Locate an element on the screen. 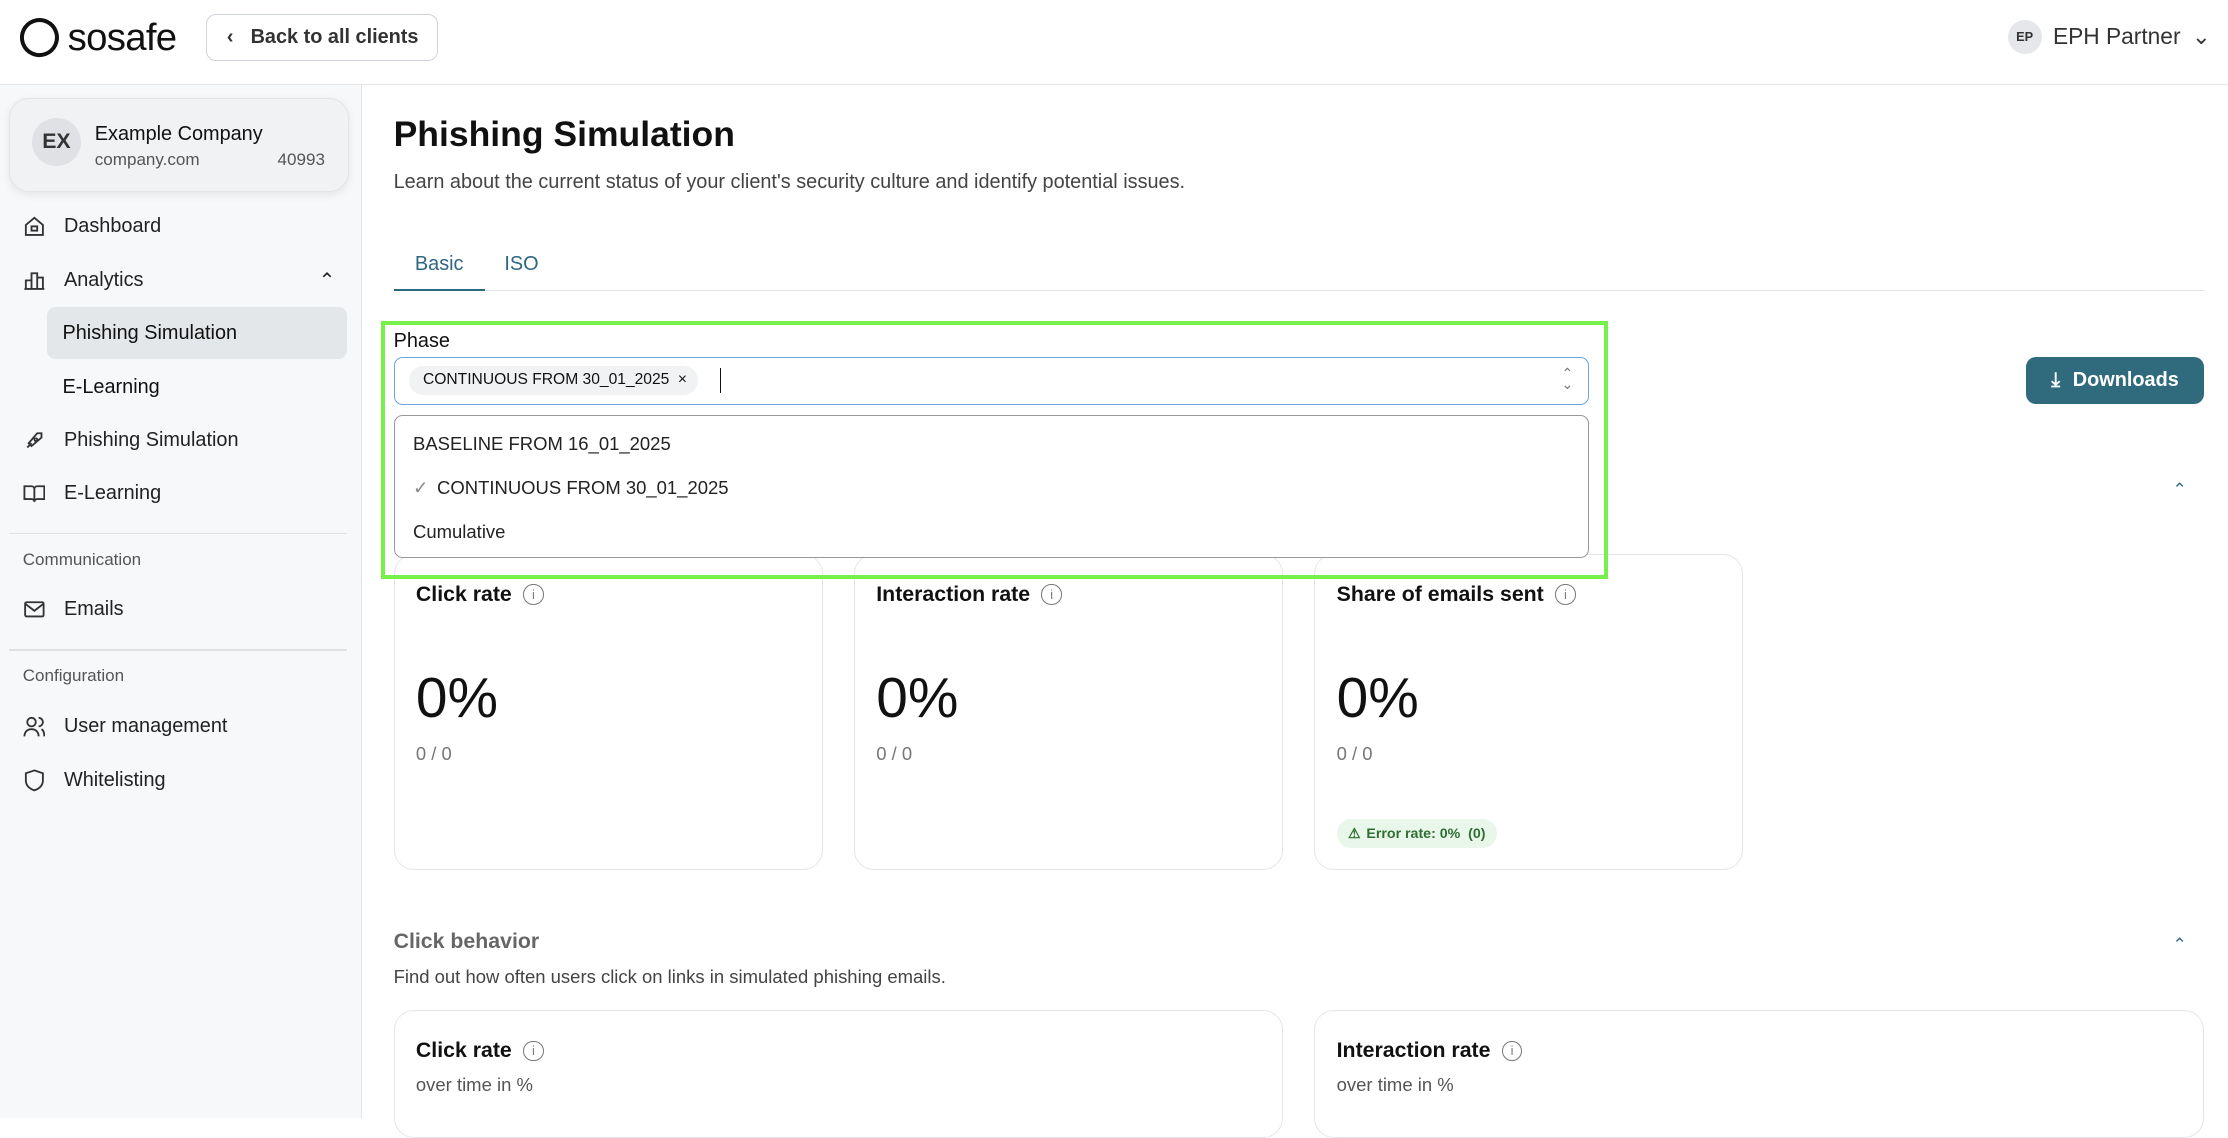 This screenshot has height=1138, width=2228. option-continuous: ✓ CONTINUOUS FROM 30_01_2025 is located at coordinates (571, 488).